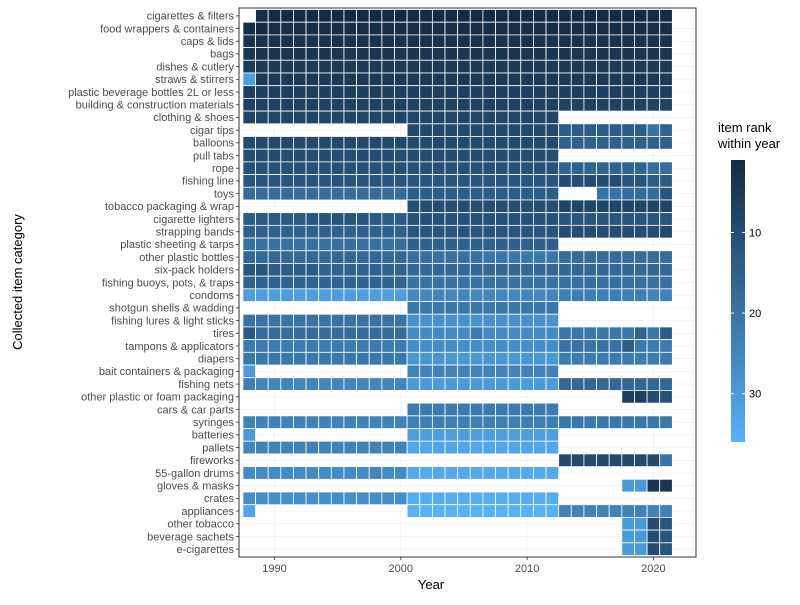 This screenshot has width=800, height=605. What do you see at coordinates (222, 55) in the screenshot?
I see `y-tick-label: bags` at bounding box center [222, 55].